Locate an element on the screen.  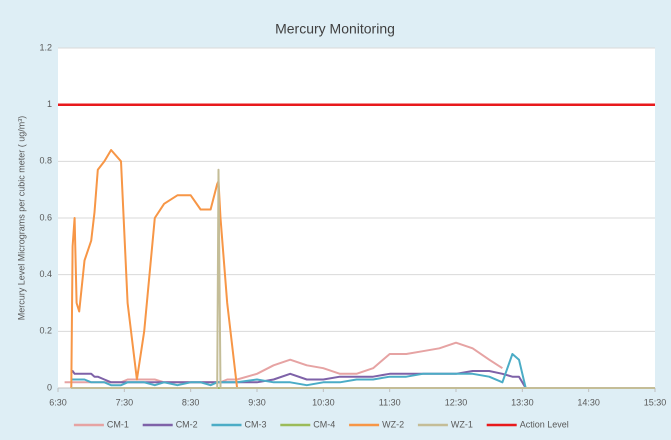
legend-label: CM-2 is located at coordinates (187, 424).